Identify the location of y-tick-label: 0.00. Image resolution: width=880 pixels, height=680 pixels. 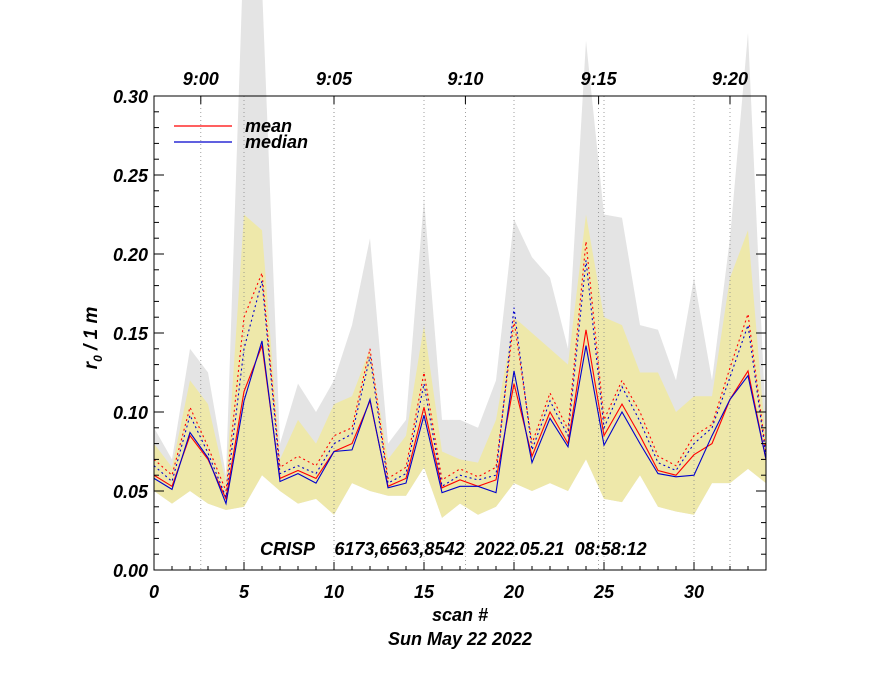
(130, 571).